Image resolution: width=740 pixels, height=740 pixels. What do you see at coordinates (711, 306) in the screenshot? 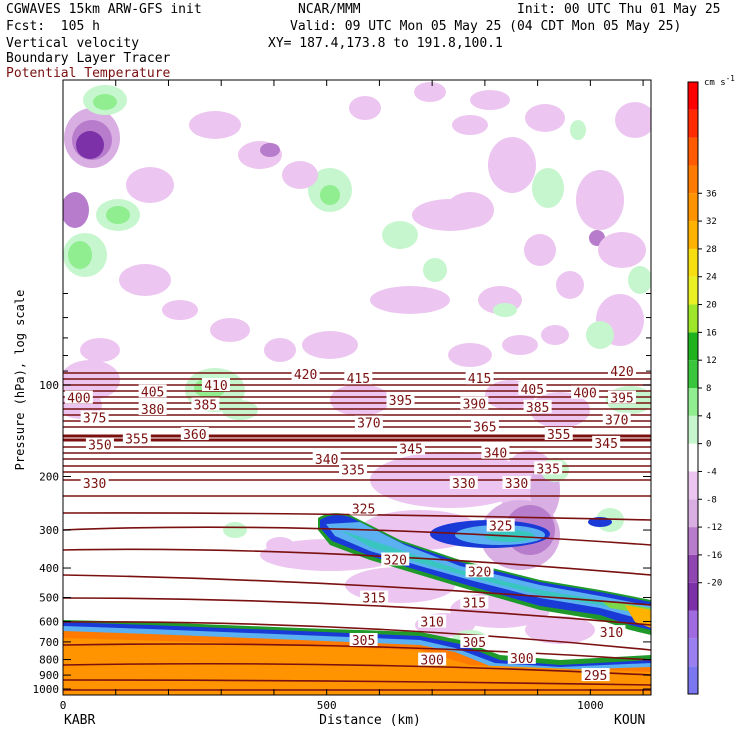
I see `colorbar-tick-label: 20` at bounding box center [711, 306].